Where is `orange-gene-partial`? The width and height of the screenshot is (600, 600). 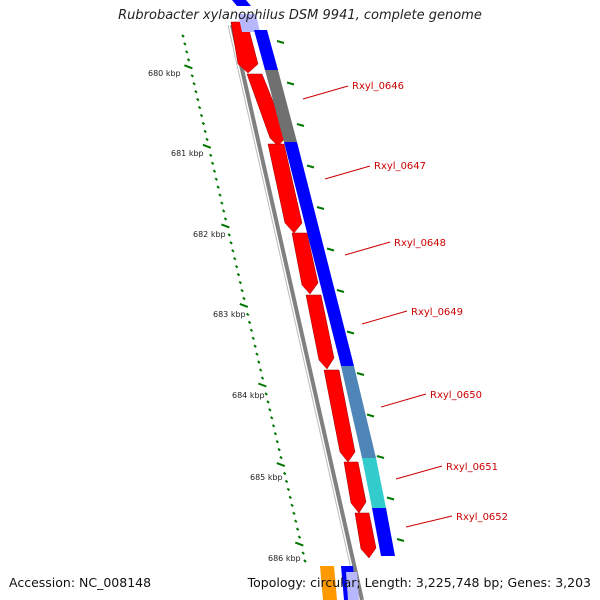 orange-gene-partial is located at coordinates (328, 583).